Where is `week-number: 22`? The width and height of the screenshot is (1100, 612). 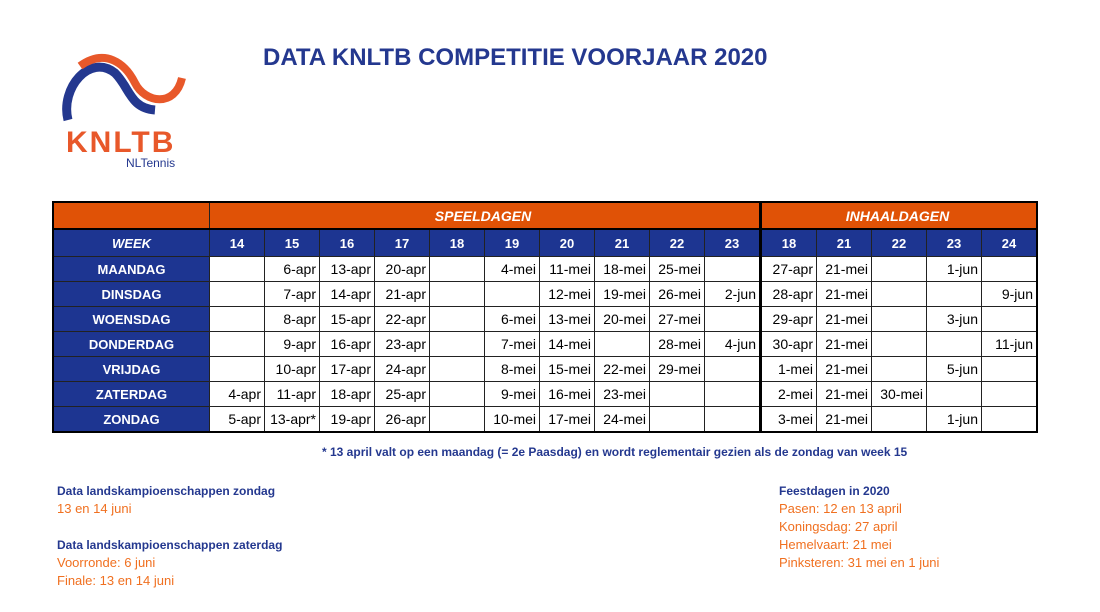
week-number: 22 is located at coordinates (677, 242).